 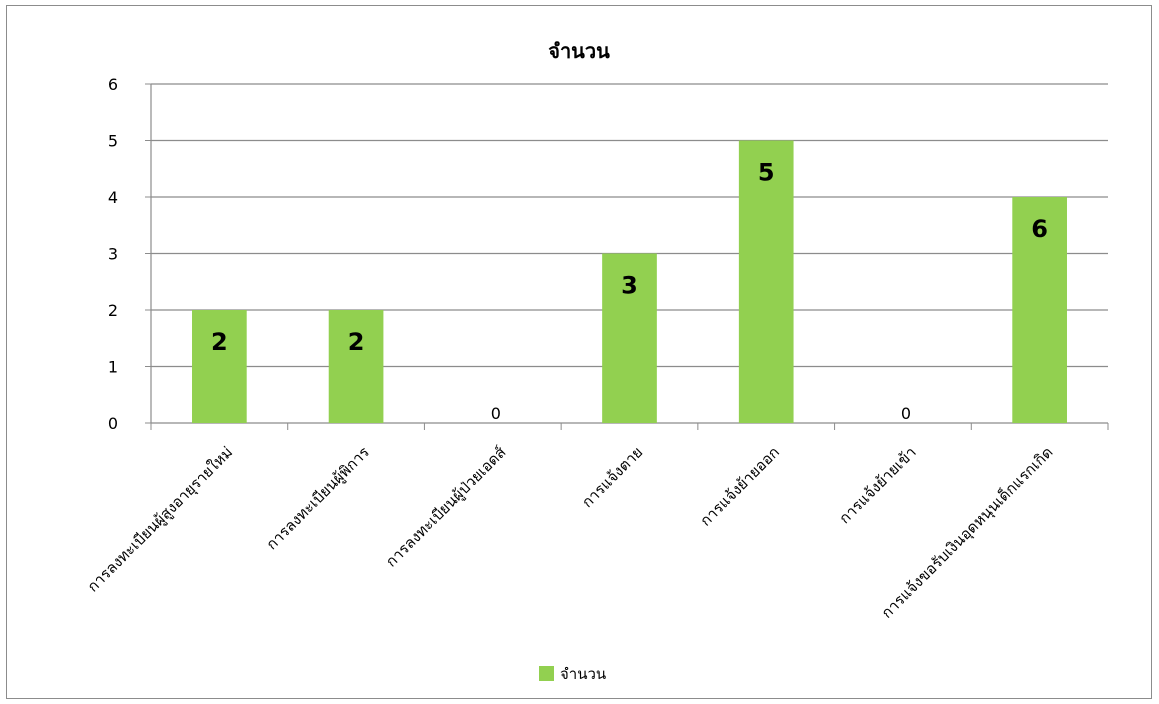 I want to click on x-tick-label-0: การลงทะเบียนผู้สูงอายุรายใหม่, so click(x=160, y=519).